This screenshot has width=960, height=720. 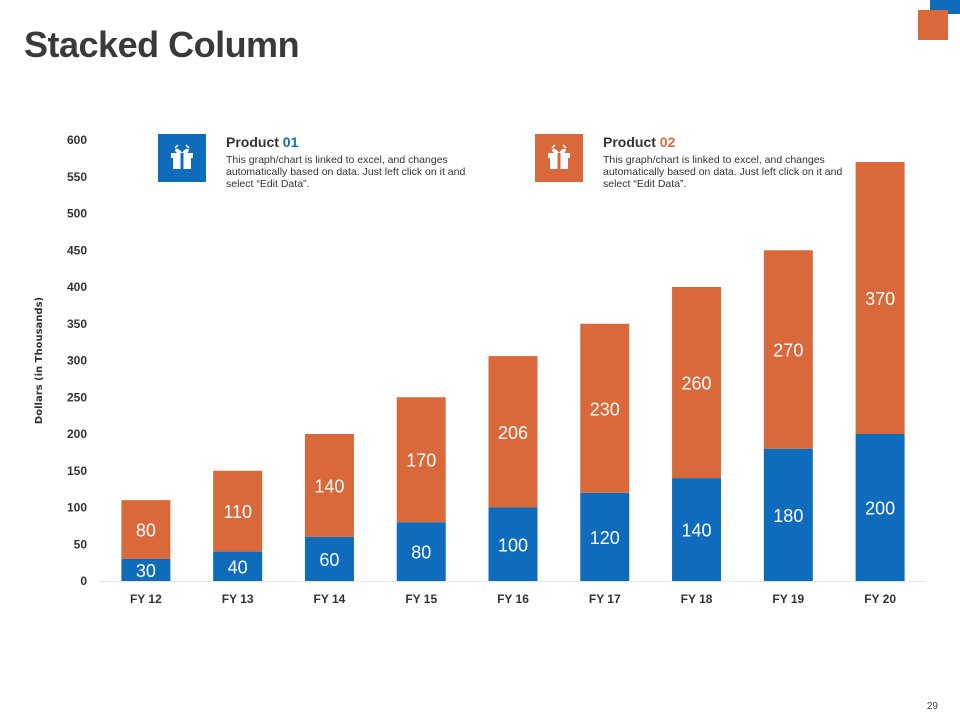 I want to click on x-tick-label: FY 14, so click(x=330, y=599).